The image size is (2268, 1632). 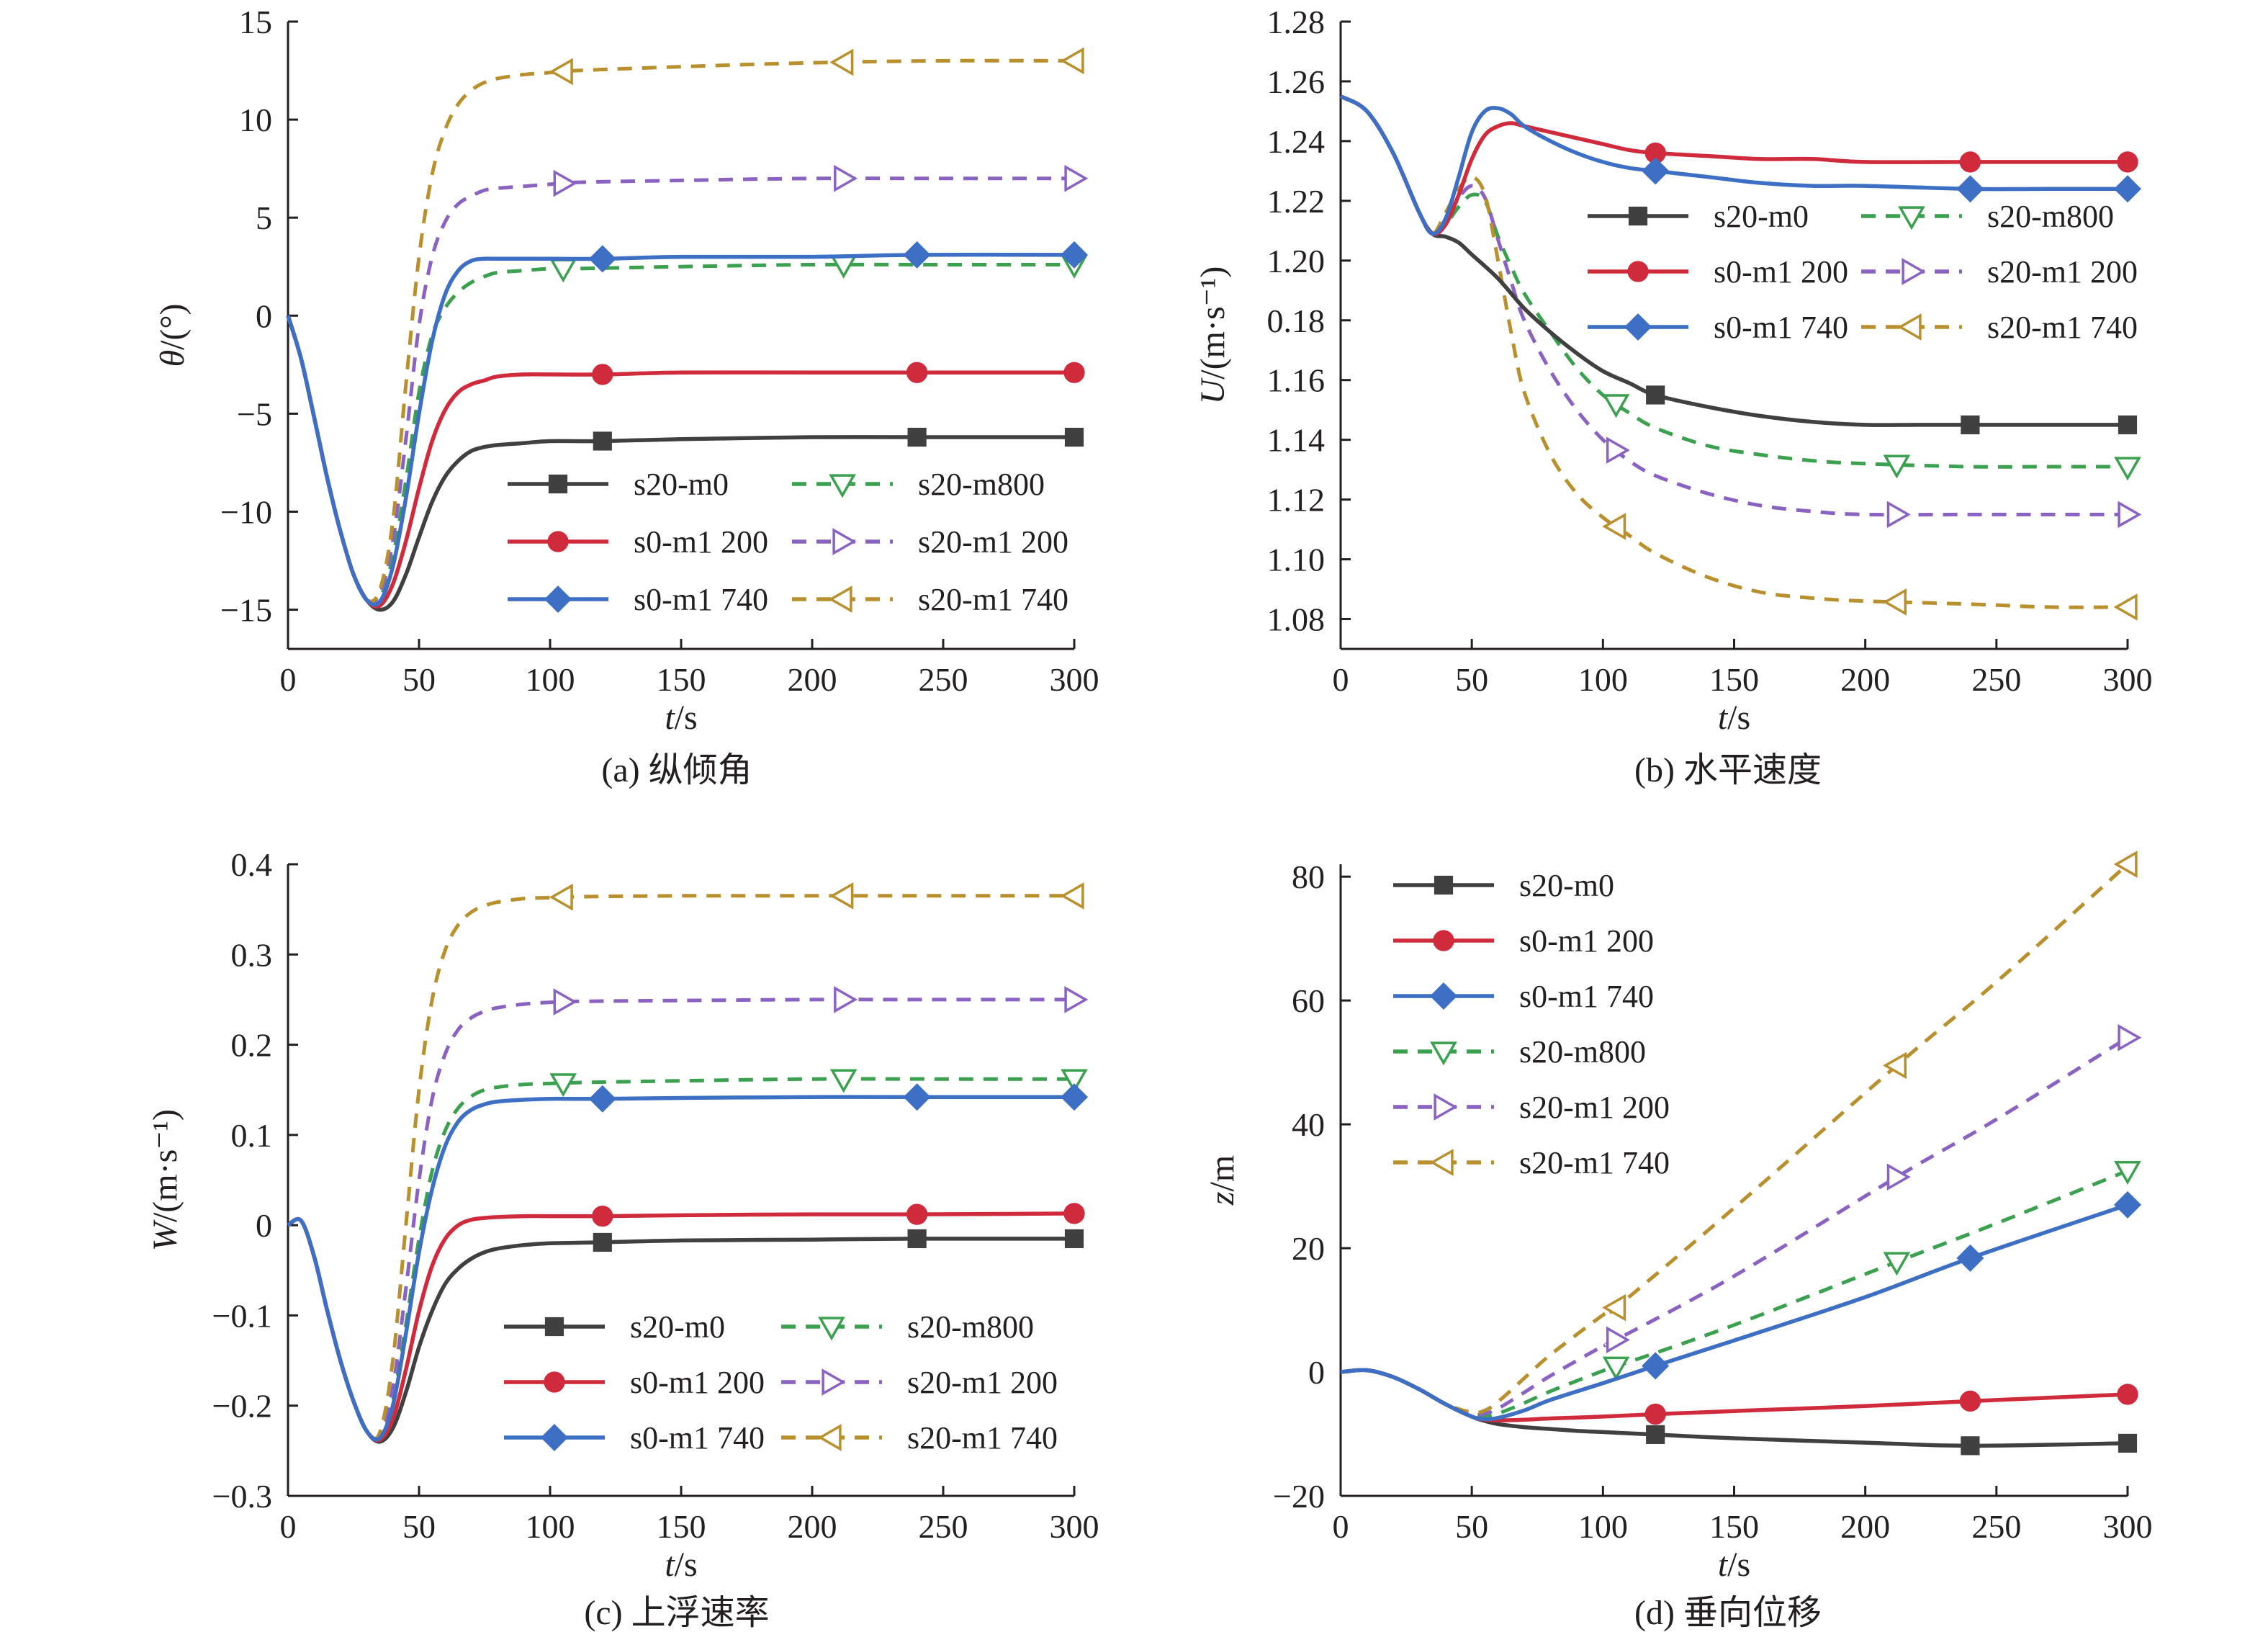 What do you see at coordinates (2128, 679) in the screenshot?
I see `x-tick-label: 300` at bounding box center [2128, 679].